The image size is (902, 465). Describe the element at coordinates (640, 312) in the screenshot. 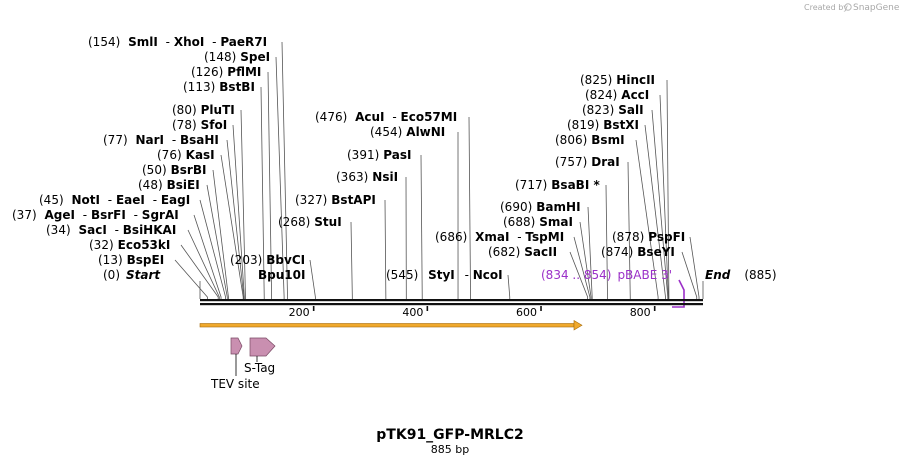

I see `scale-label-800: 800` at that location.